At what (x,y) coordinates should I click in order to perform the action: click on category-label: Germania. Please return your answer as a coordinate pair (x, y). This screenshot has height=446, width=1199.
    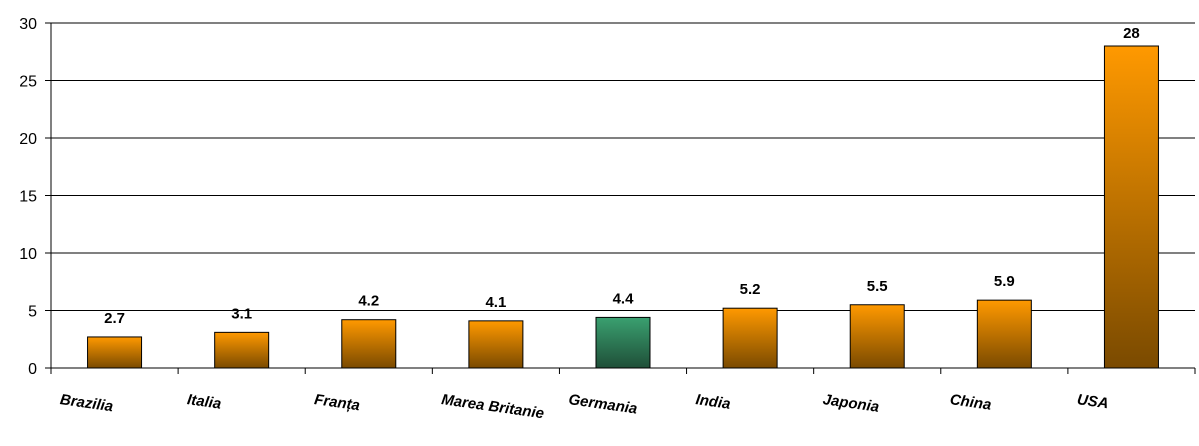
    Looking at the image, I should click on (602, 404).